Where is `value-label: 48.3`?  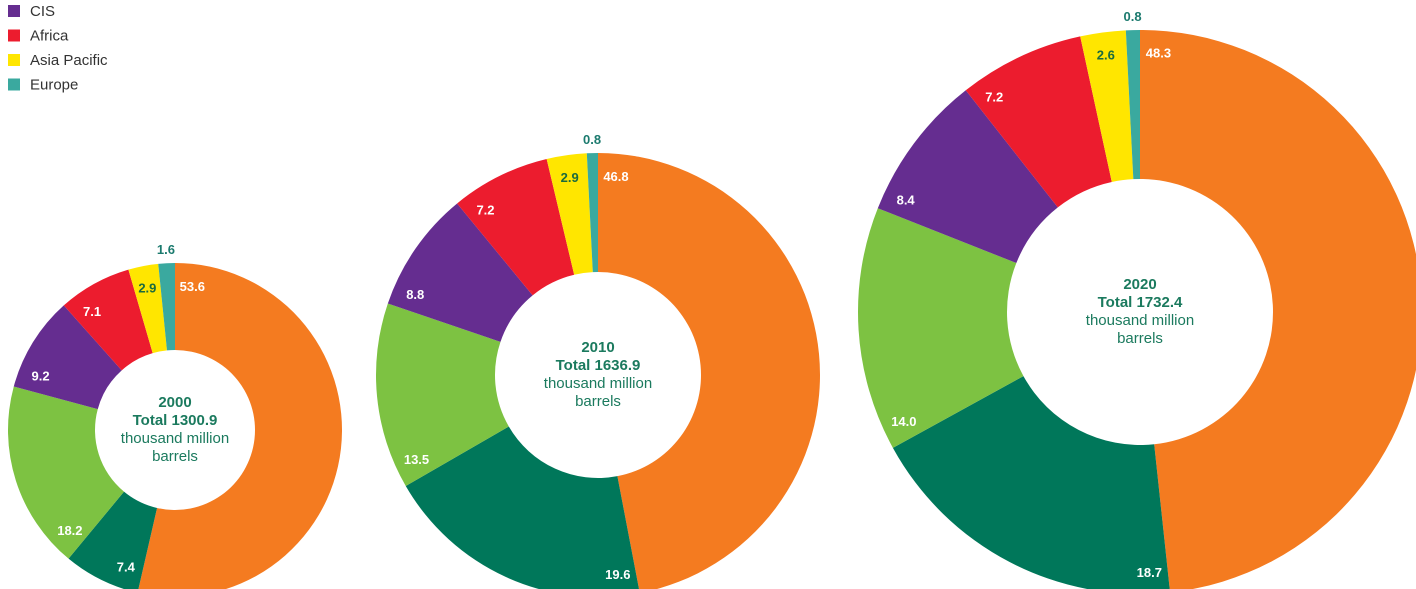 value-label: 48.3 is located at coordinates (1158, 53).